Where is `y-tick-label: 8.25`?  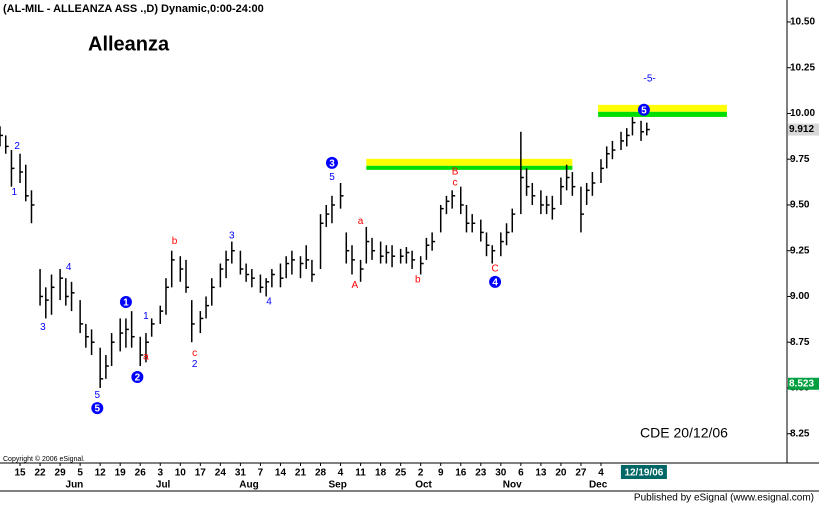 y-tick-label: 8.25 is located at coordinates (800, 433).